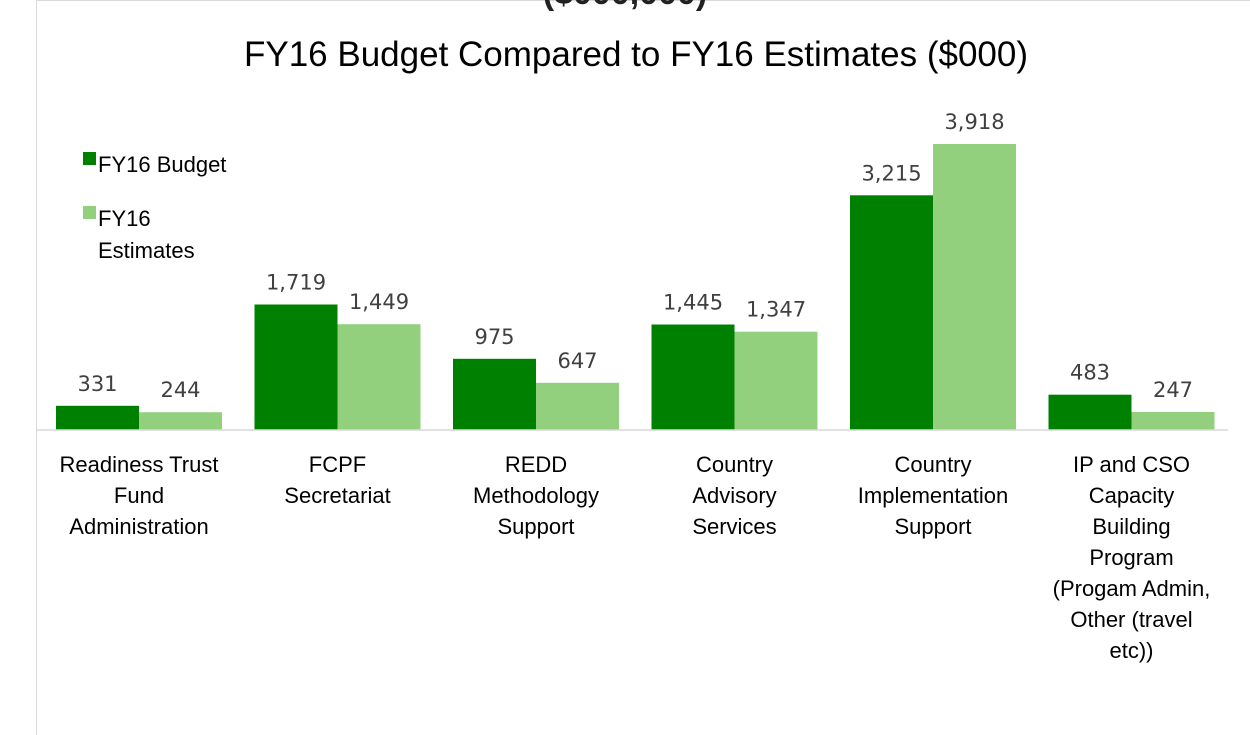 This screenshot has height=735, width=1250. Describe the element at coordinates (734, 526) in the screenshot. I see `category-label-3-line-2: Services` at that location.